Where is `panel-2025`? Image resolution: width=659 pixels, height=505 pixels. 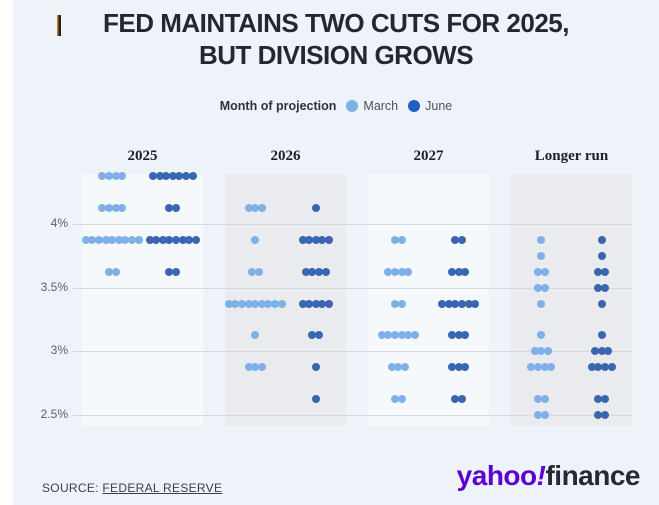 panel-2025 is located at coordinates (142, 300).